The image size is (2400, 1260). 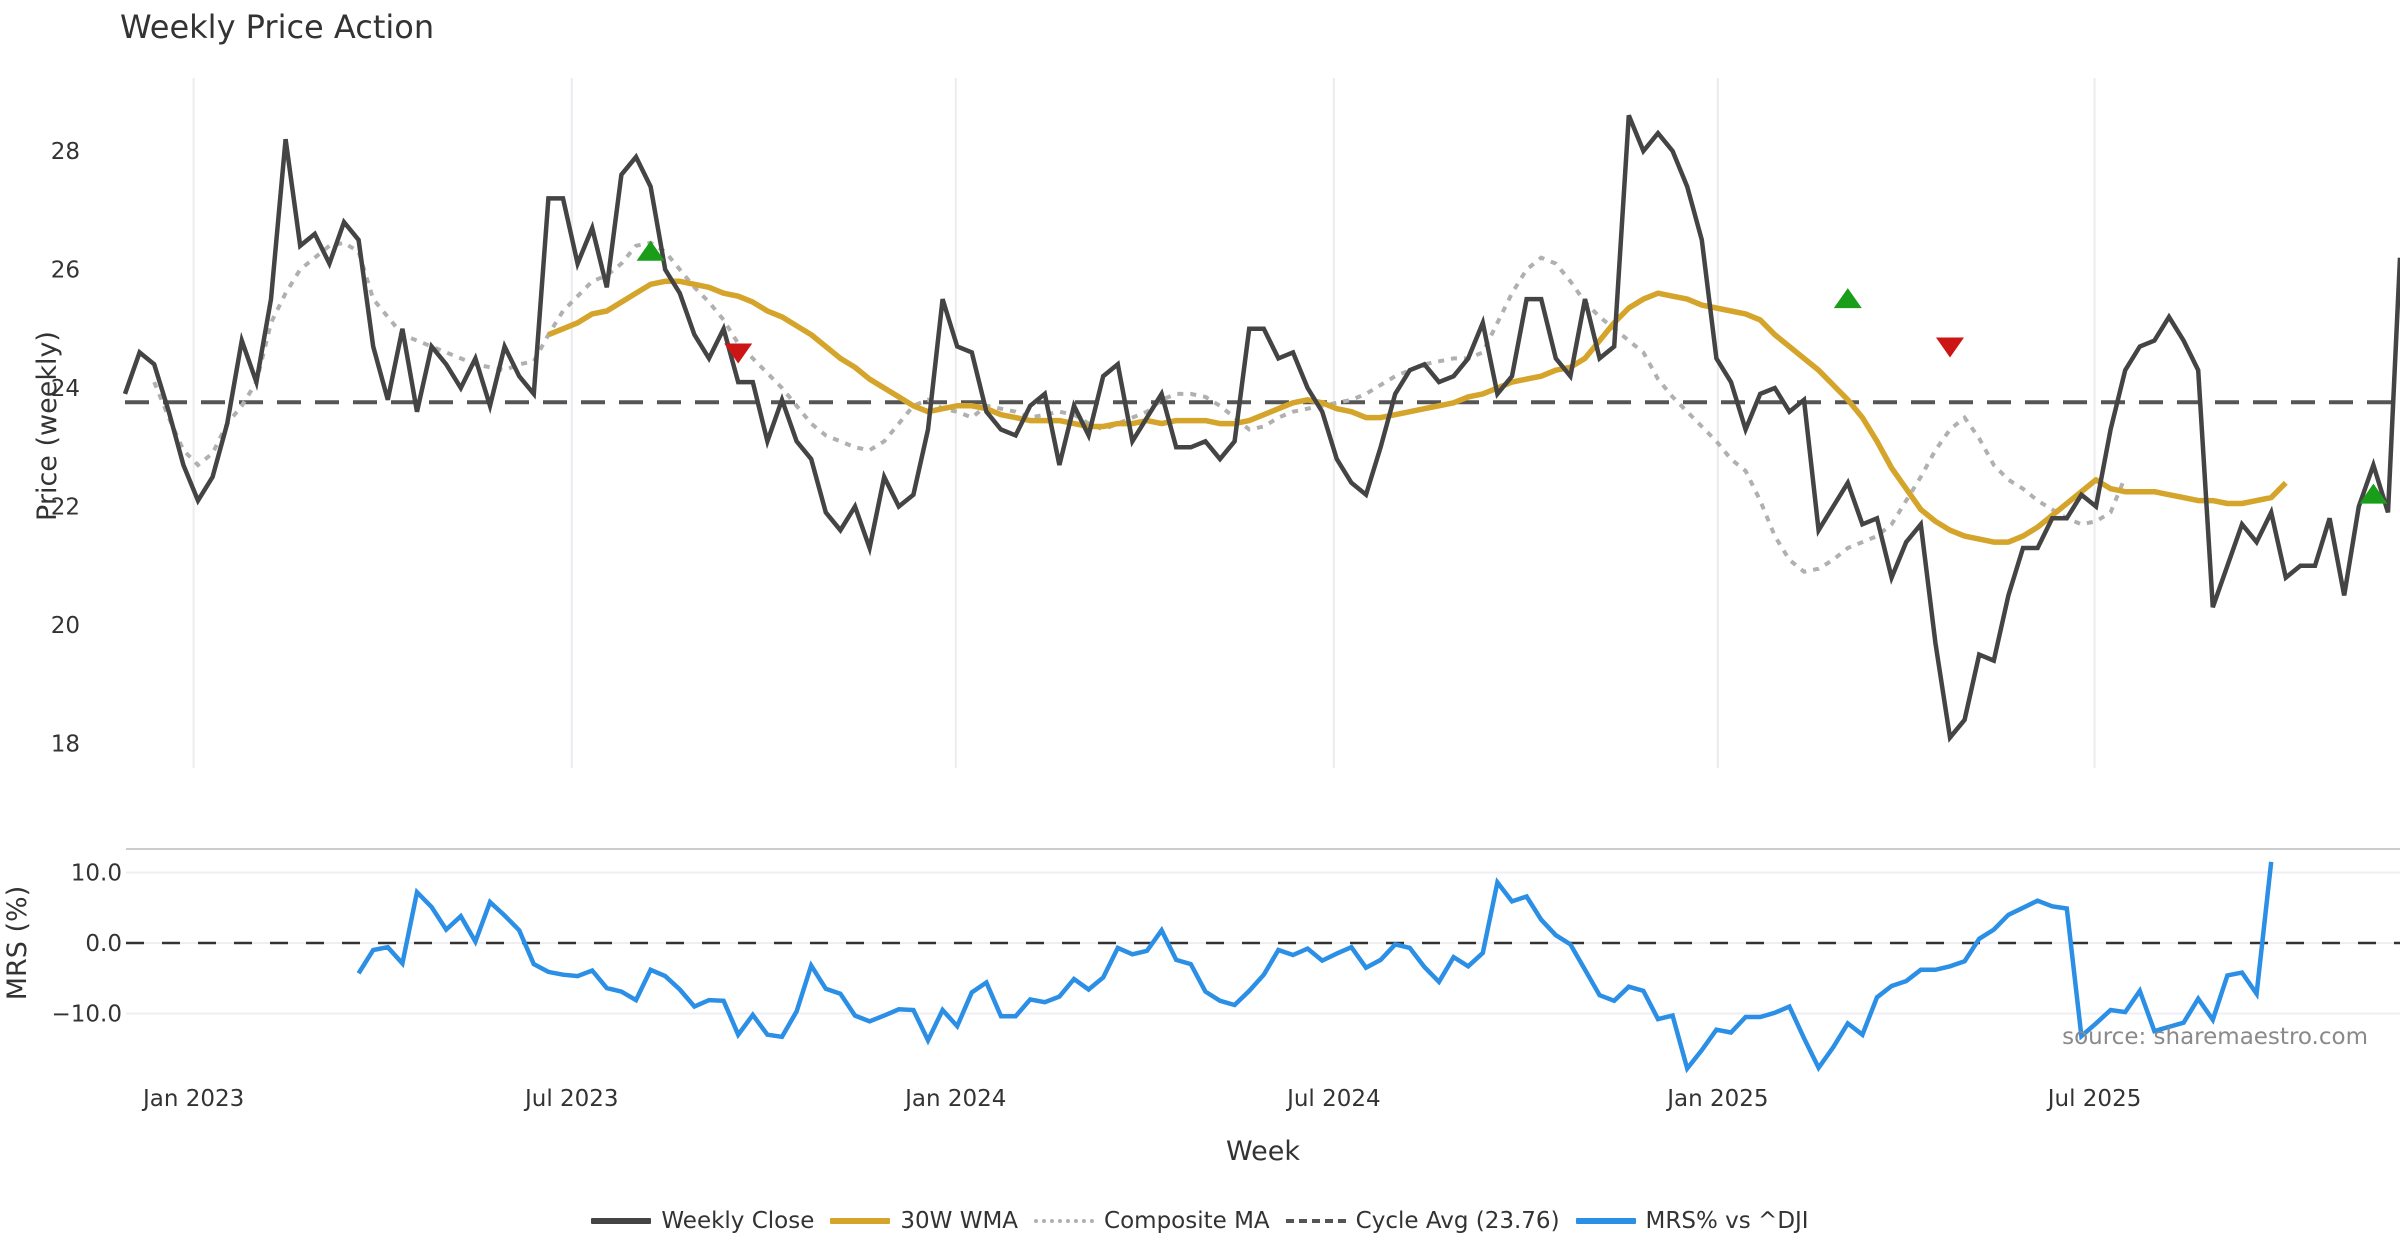 What do you see at coordinates (65, 508) in the screenshot?
I see `y-tick-label: 22` at bounding box center [65, 508].